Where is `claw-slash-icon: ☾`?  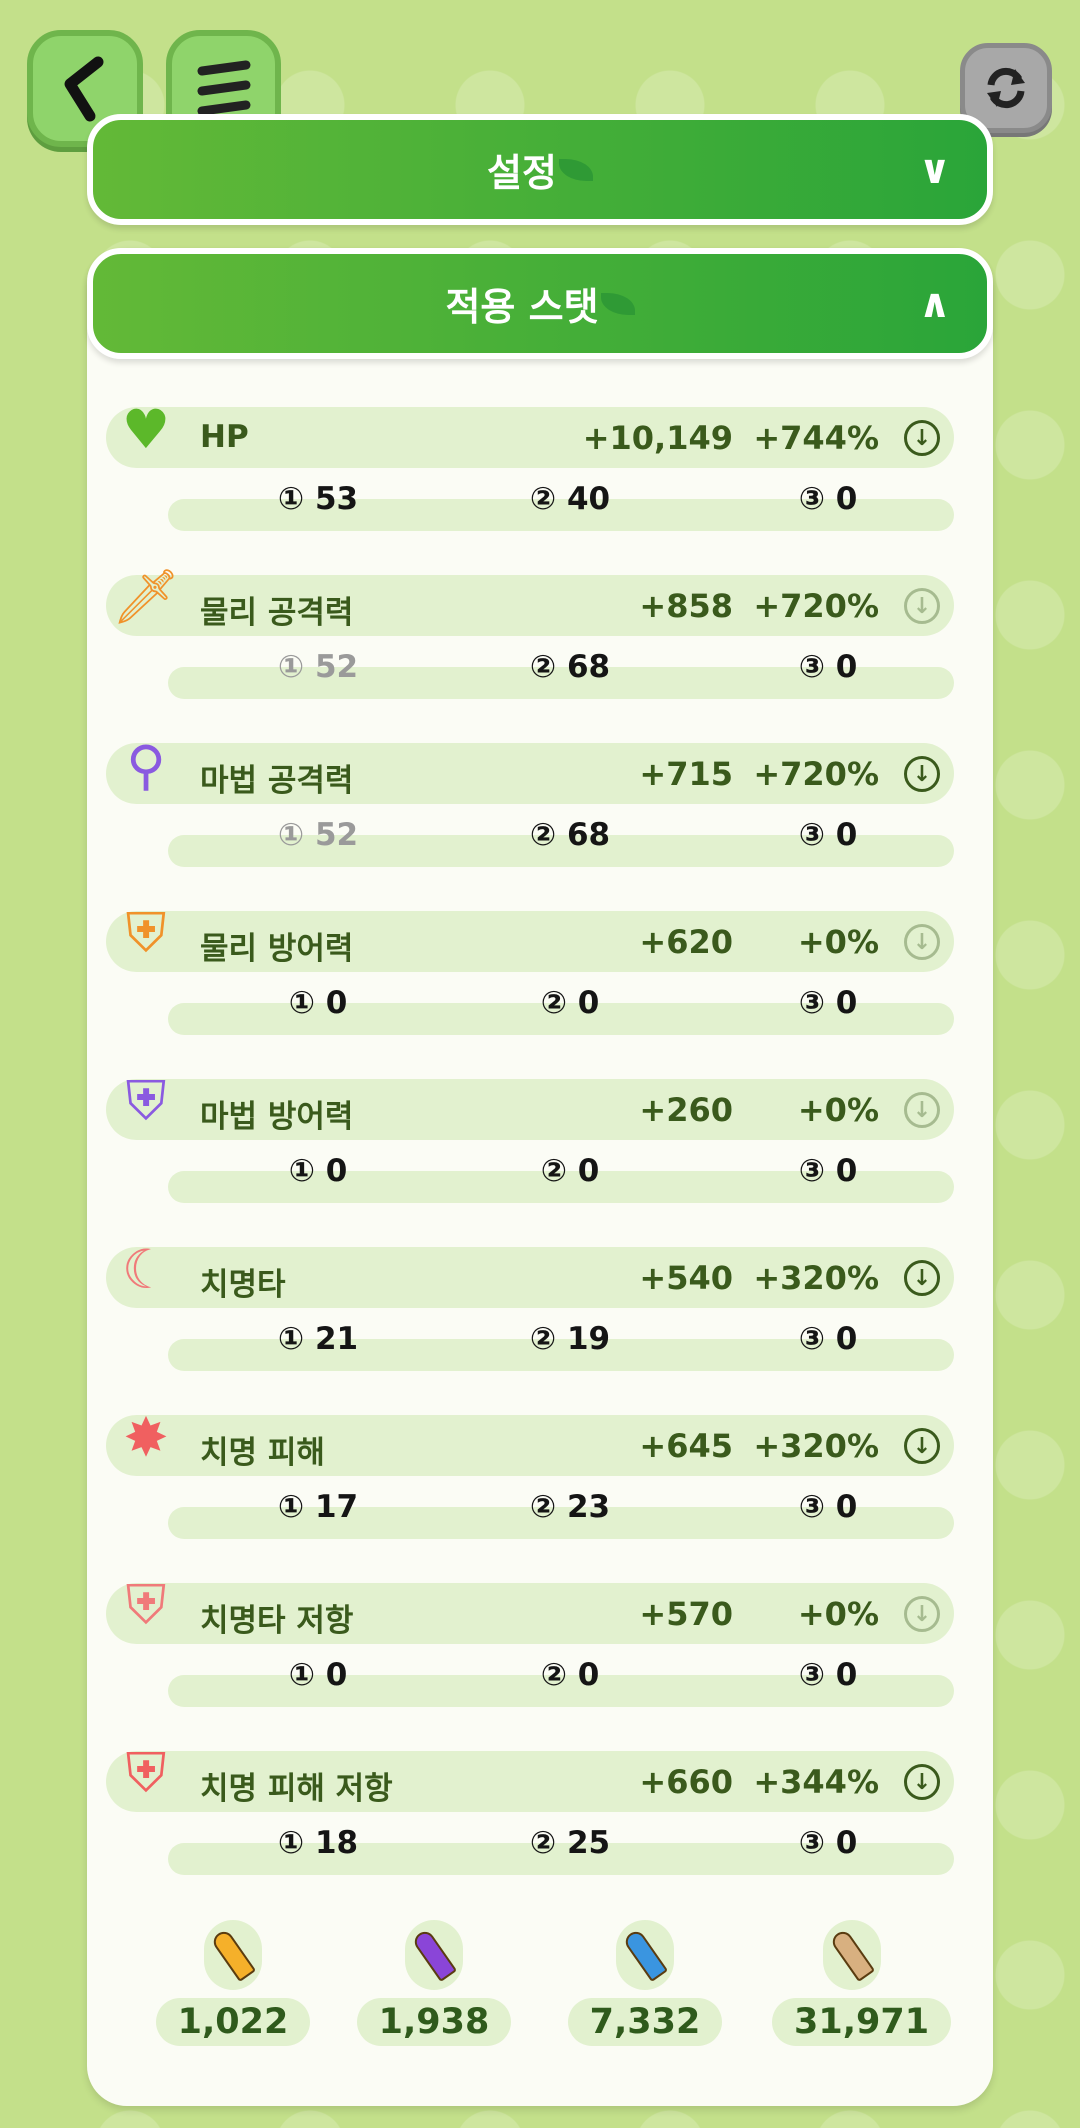
claw-slash-icon: ☾ is located at coordinates (146, 1269).